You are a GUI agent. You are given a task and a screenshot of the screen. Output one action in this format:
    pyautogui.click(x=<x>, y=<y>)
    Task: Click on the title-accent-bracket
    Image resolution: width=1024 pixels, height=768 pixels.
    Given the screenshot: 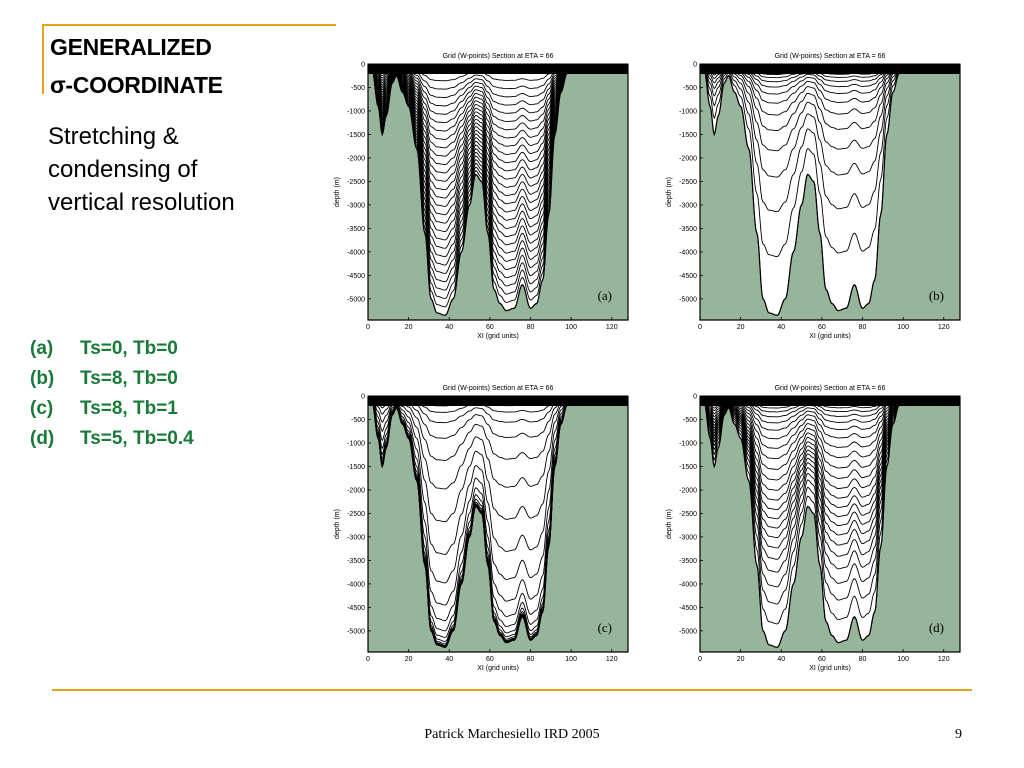 What is the action you would take?
    pyautogui.click(x=189, y=59)
    